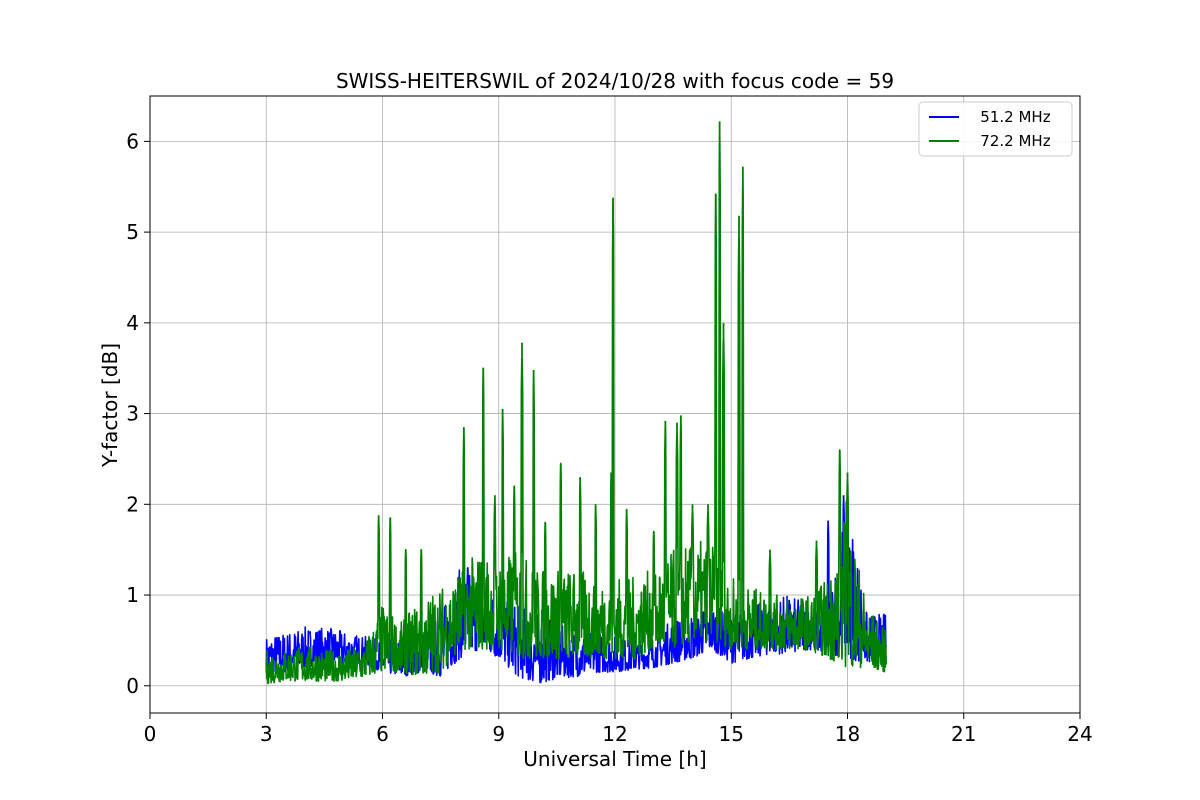 Image resolution: width=1200 pixels, height=800 pixels. Describe the element at coordinates (266, 734) in the screenshot. I see `x-tick-label: 3` at that location.